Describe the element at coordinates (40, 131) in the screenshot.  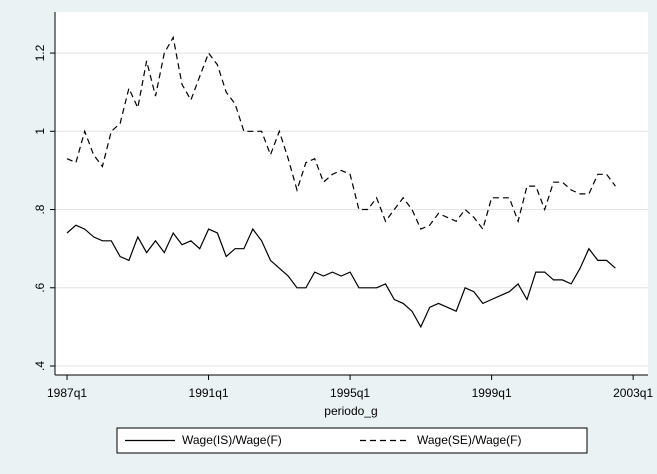
I see `y-tick-label: 1` at that location.